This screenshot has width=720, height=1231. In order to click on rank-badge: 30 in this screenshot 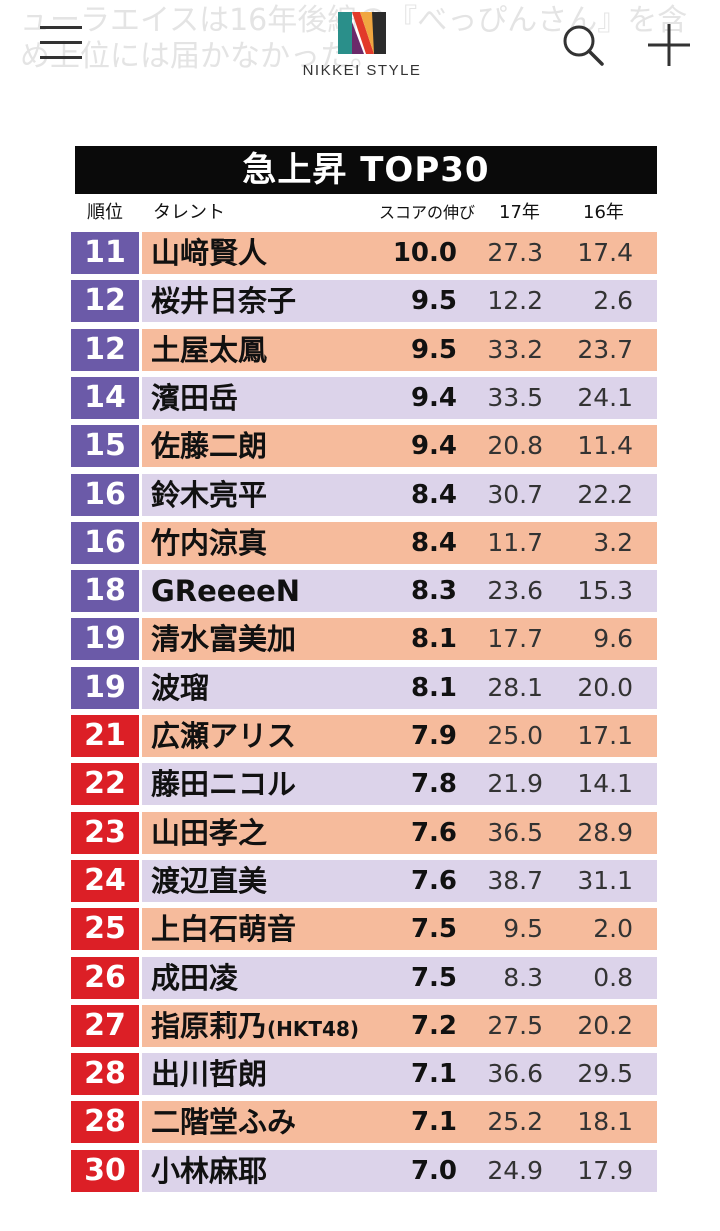, I will do `click(105, 1170)`.